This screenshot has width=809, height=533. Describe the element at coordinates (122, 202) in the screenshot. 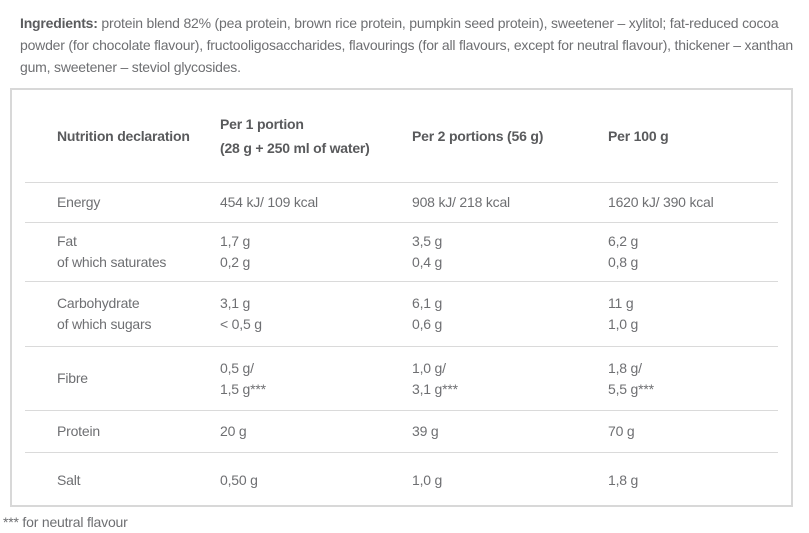

I see `row-label-cell: Energy` at that location.